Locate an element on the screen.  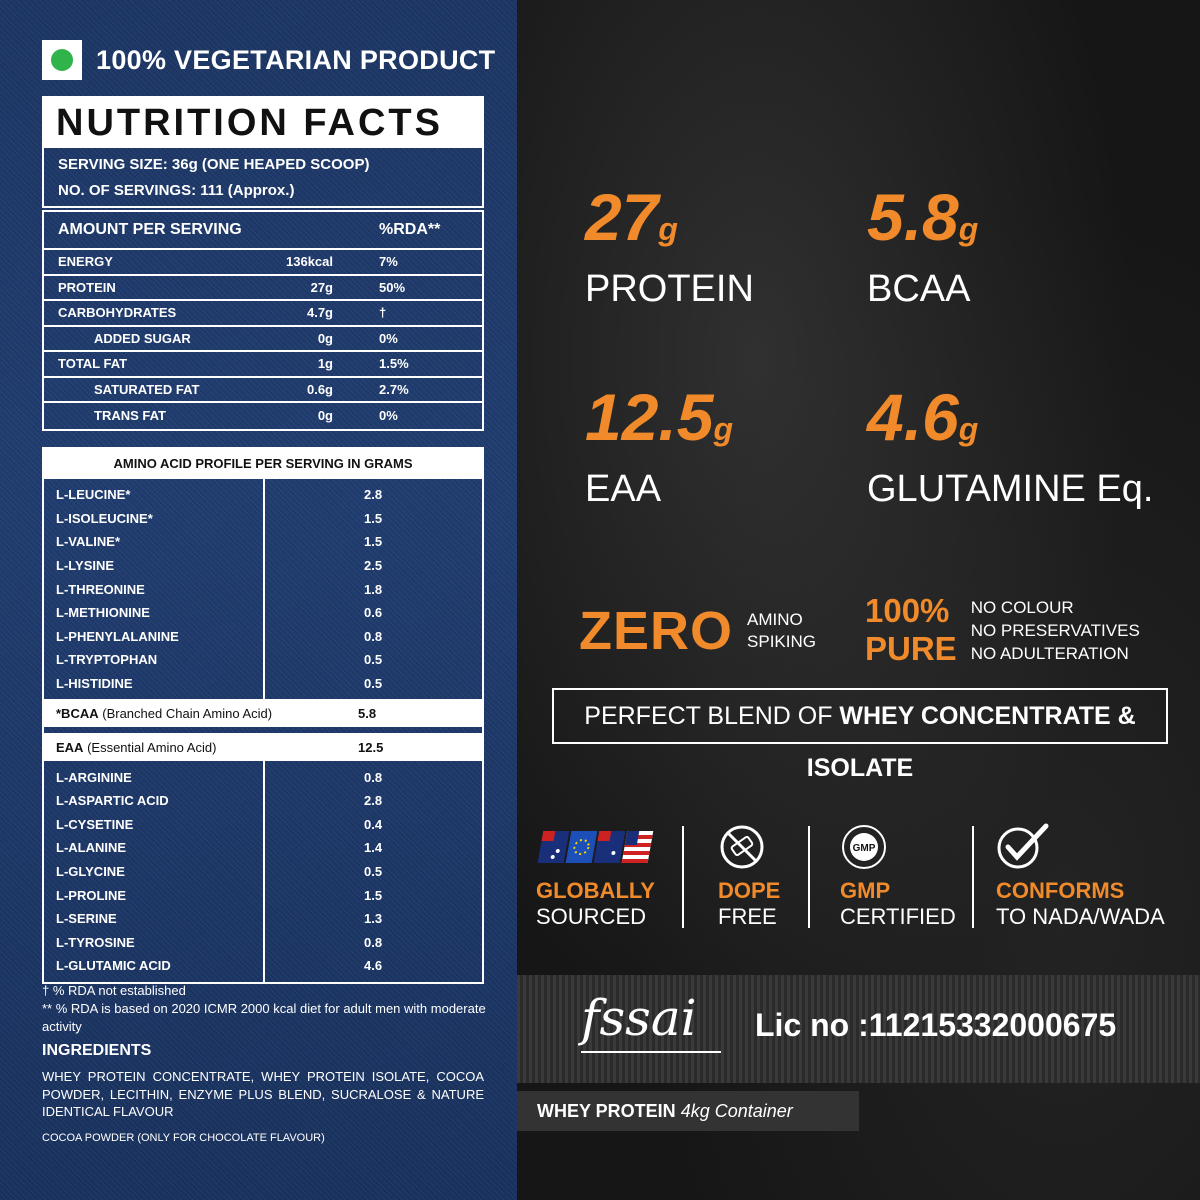
badge-dope-free: DOPE FREE is located at coordinates (749, 876).